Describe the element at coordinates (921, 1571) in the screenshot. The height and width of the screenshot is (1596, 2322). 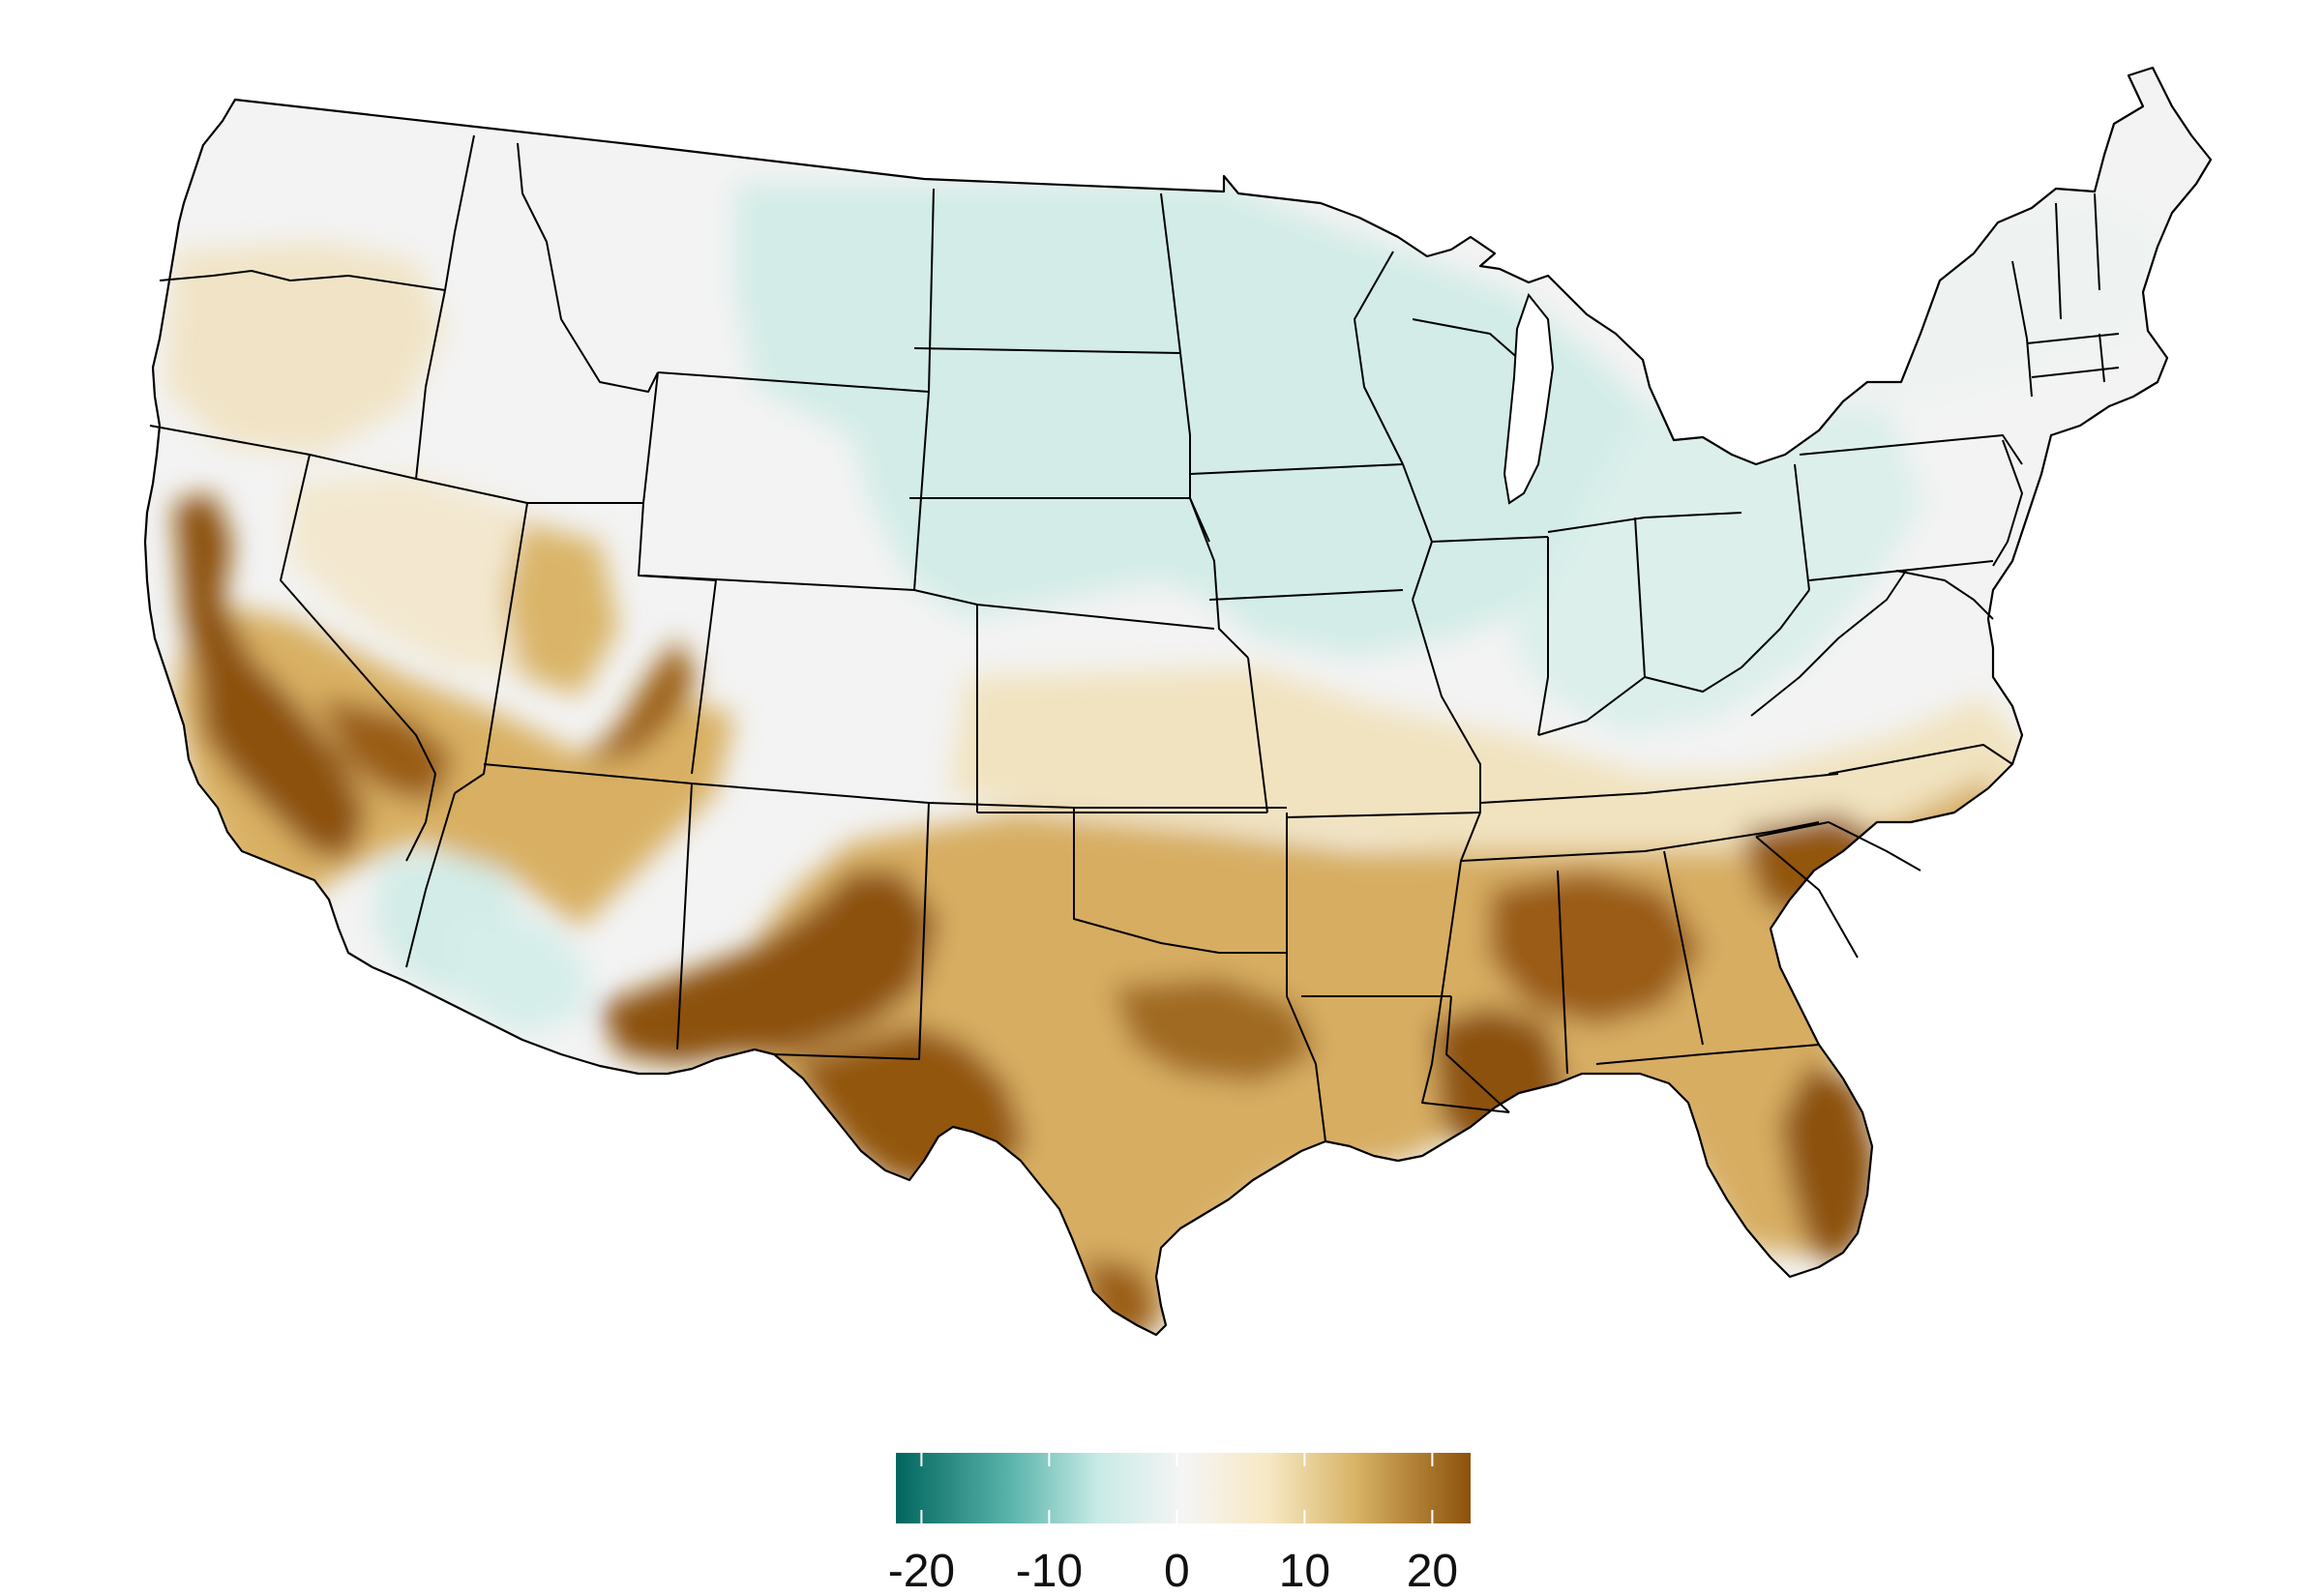
I see `colorbar-tick-label-minus-20: -20` at that location.